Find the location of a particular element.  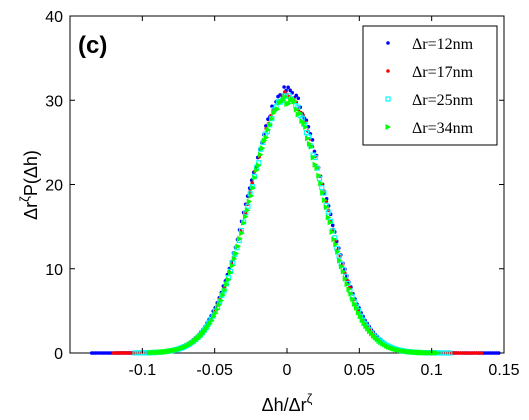

legend-label: Δr=12nm is located at coordinates (443, 44).